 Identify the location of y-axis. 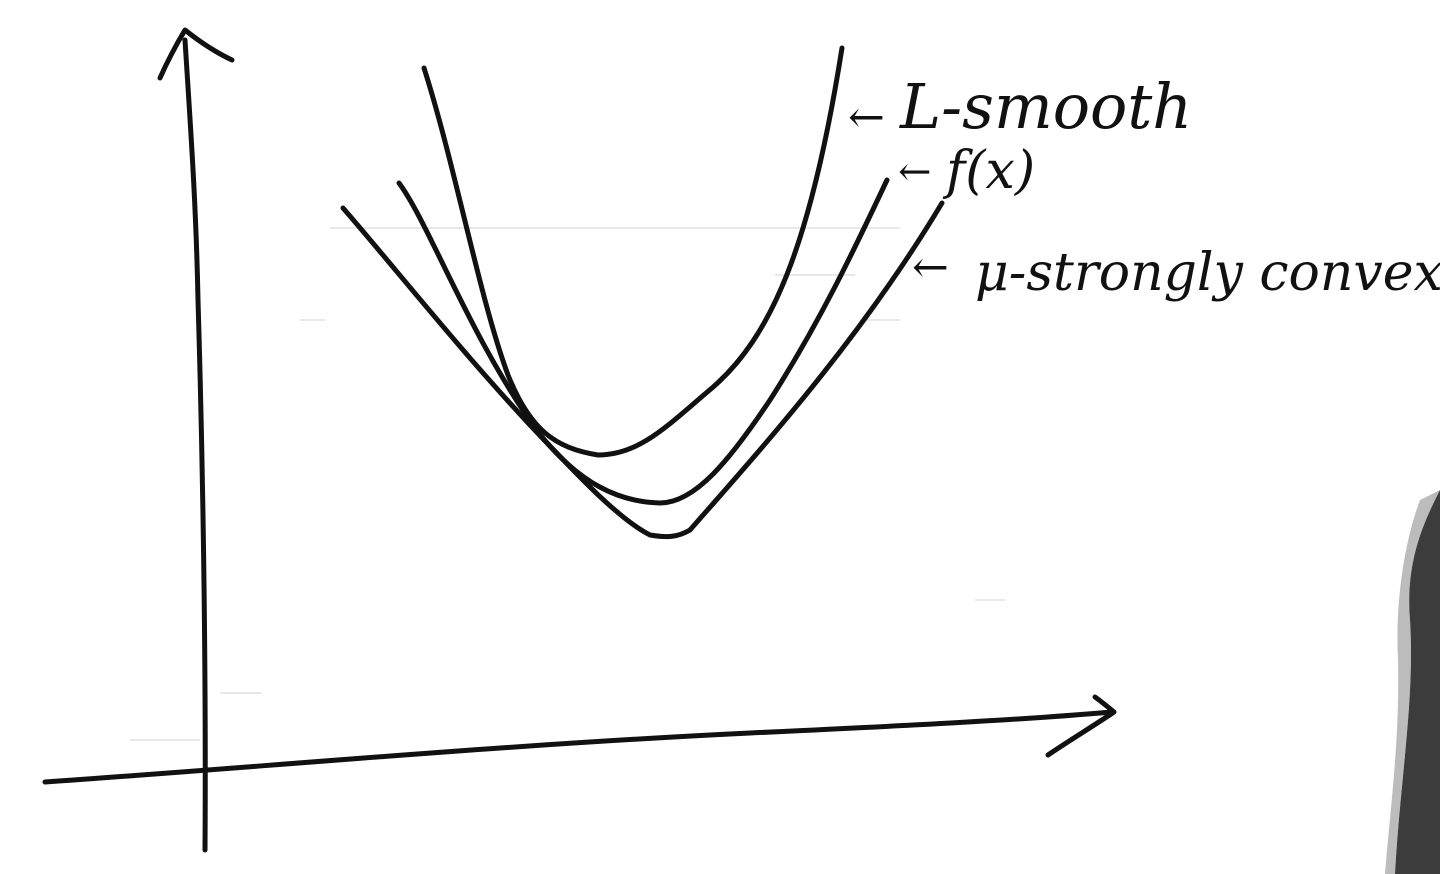
(195, 445).